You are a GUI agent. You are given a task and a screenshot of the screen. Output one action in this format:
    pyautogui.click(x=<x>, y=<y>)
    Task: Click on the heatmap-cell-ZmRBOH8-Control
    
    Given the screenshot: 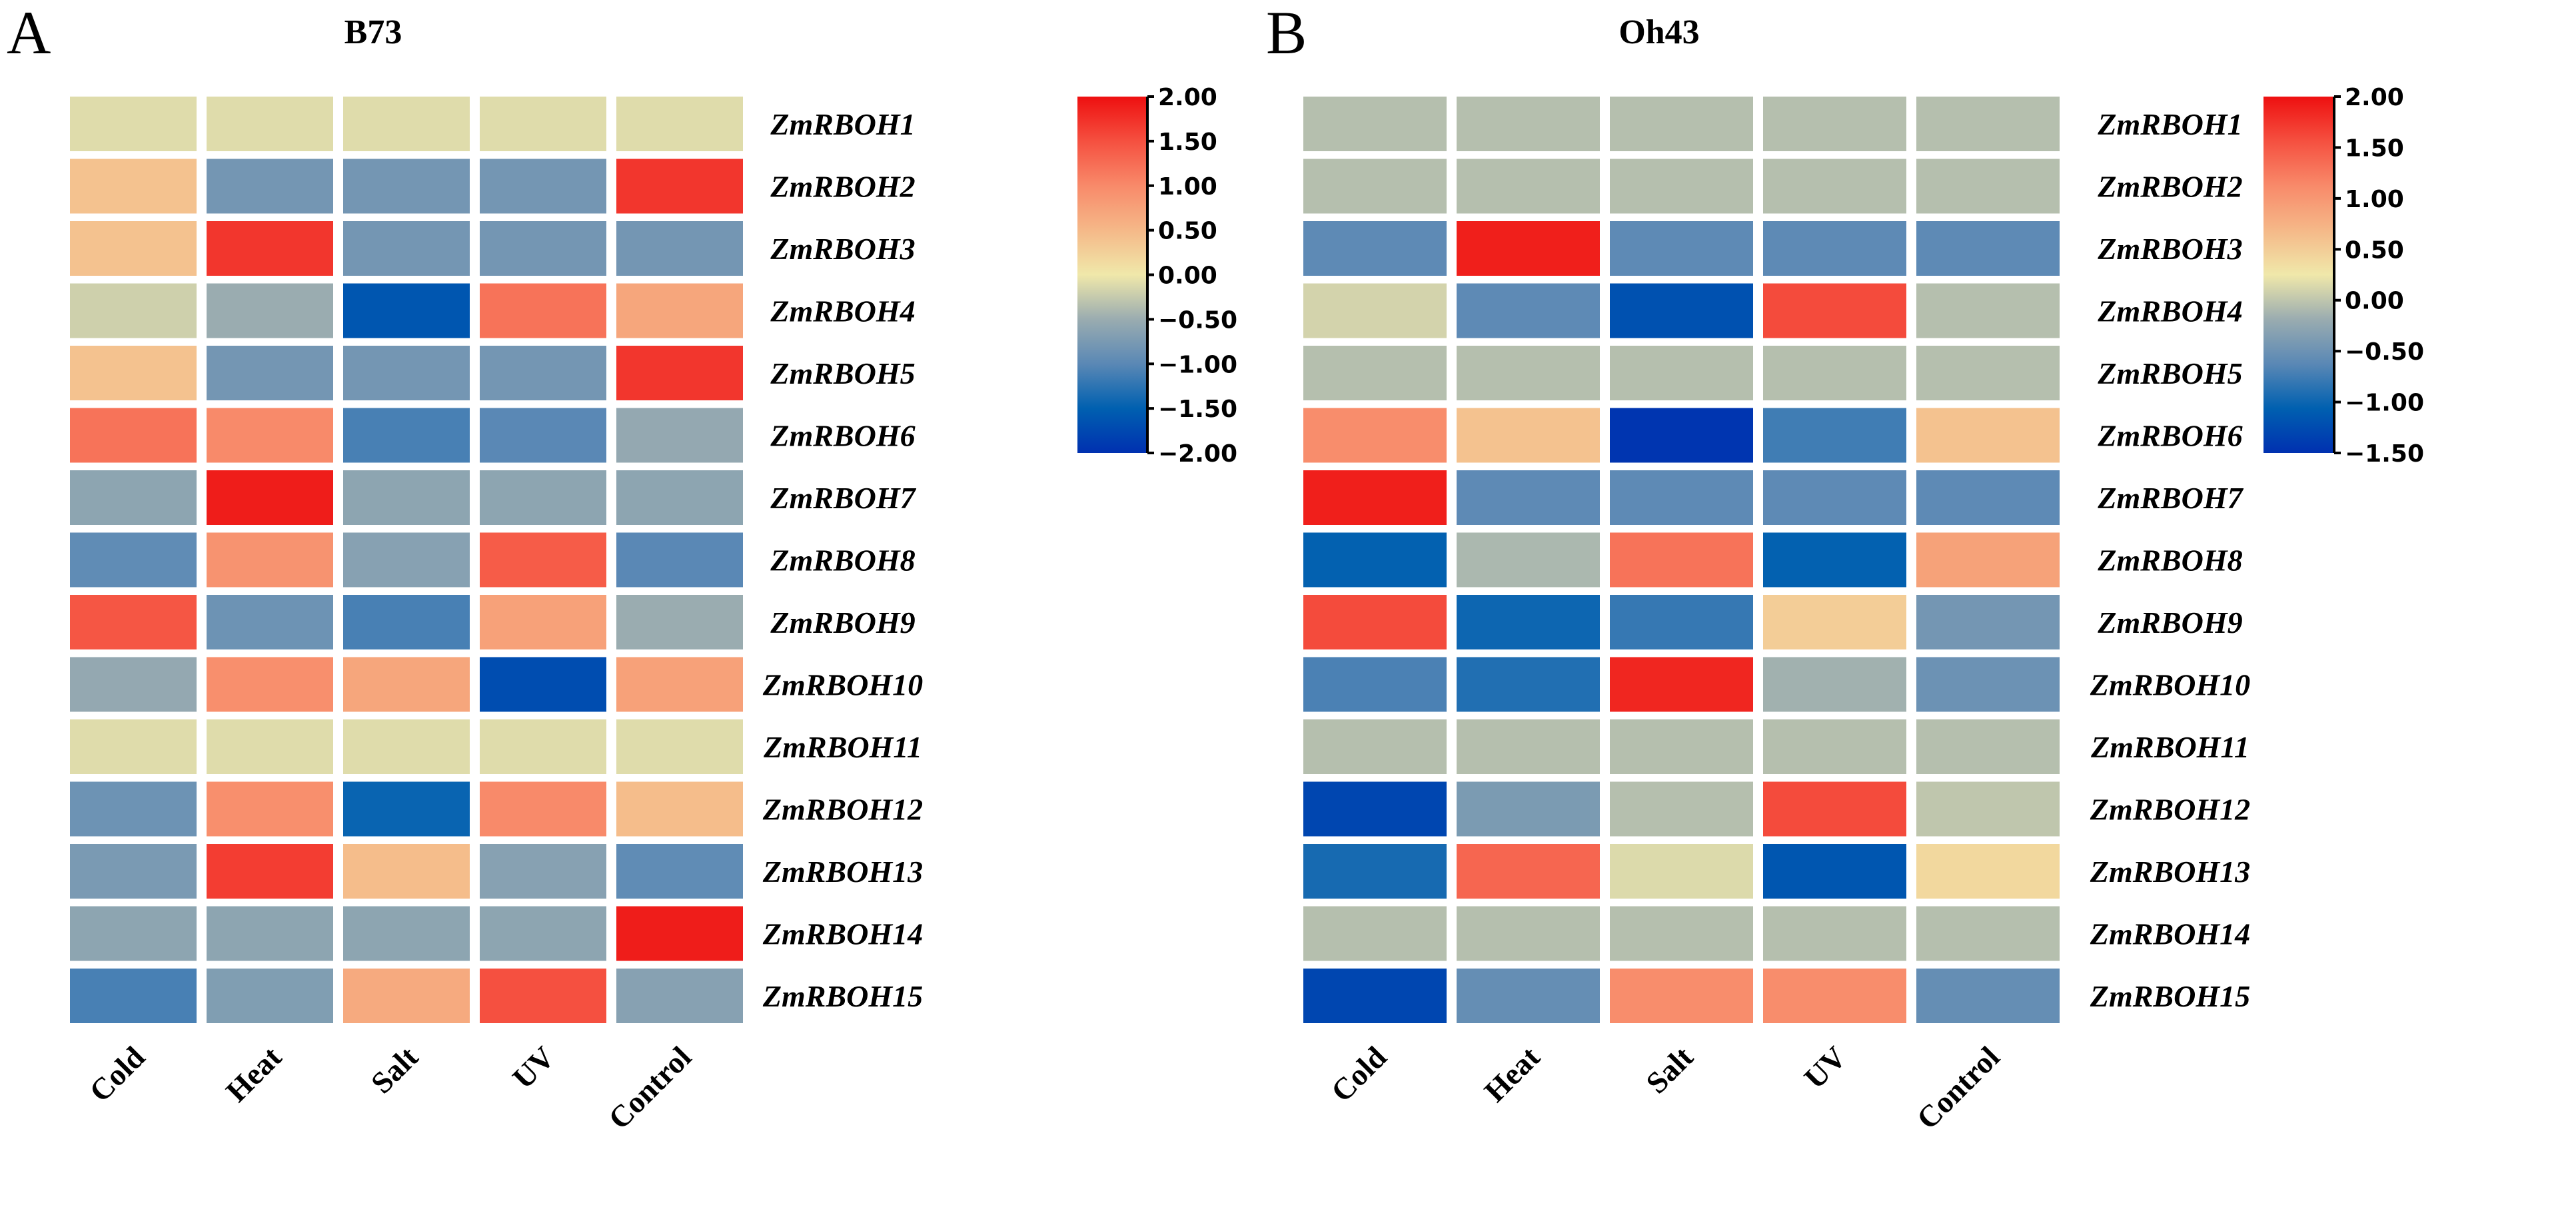 What is the action you would take?
    pyautogui.click(x=679, y=560)
    